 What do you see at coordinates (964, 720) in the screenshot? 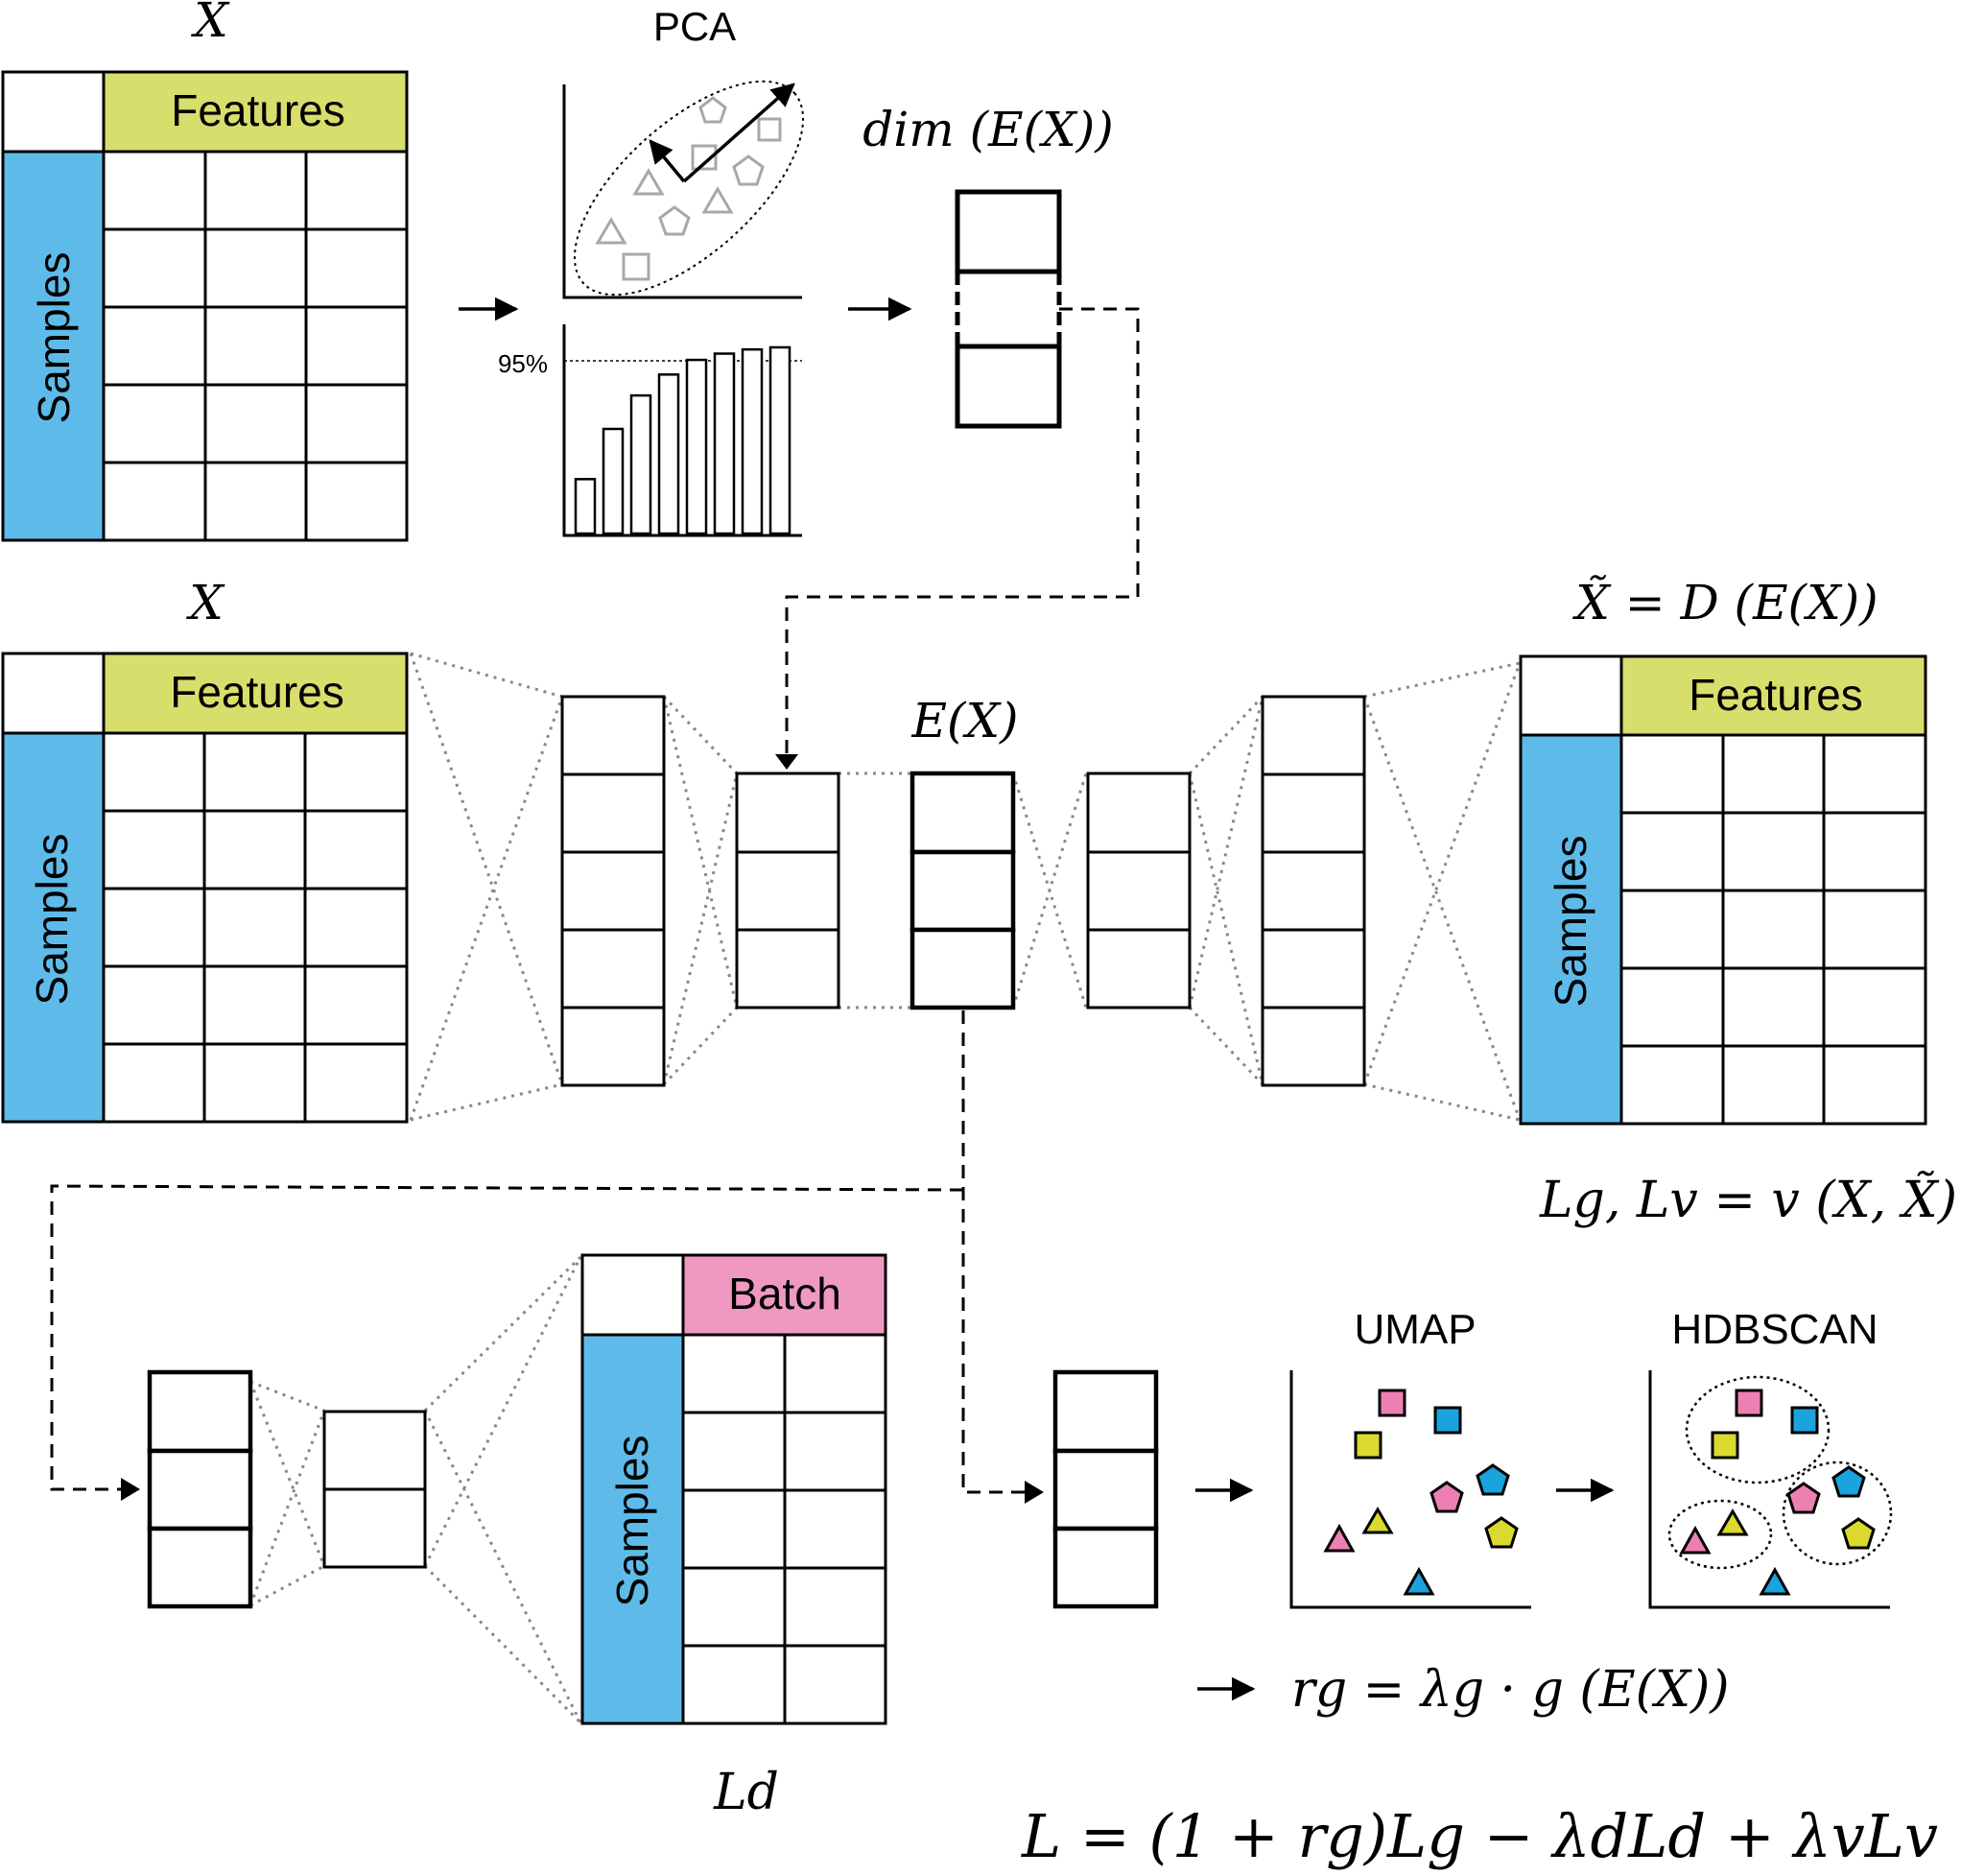
I see `ex-label: E(X)` at bounding box center [964, 720].